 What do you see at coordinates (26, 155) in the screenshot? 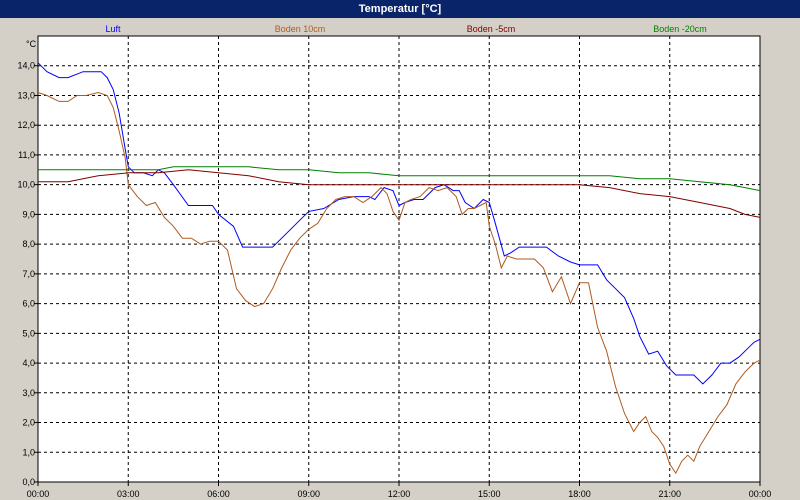
I see `y-tick-label: 11,0` at bounding box center [26, 155].